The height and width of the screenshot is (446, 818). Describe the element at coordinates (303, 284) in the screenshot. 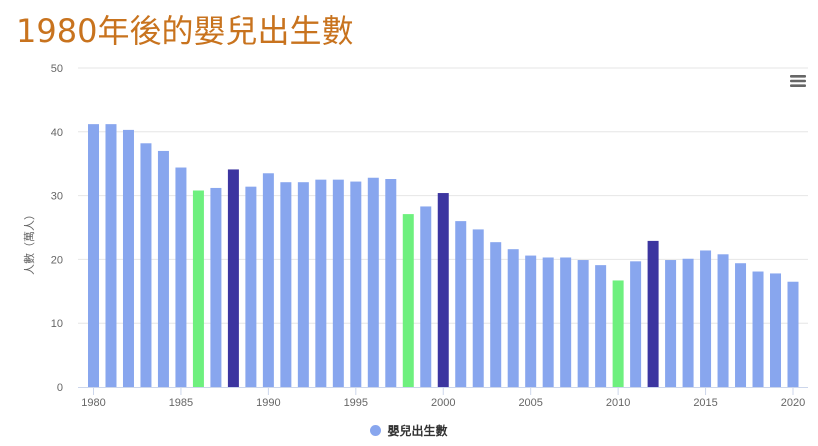

I see `bar-1992` at that location.